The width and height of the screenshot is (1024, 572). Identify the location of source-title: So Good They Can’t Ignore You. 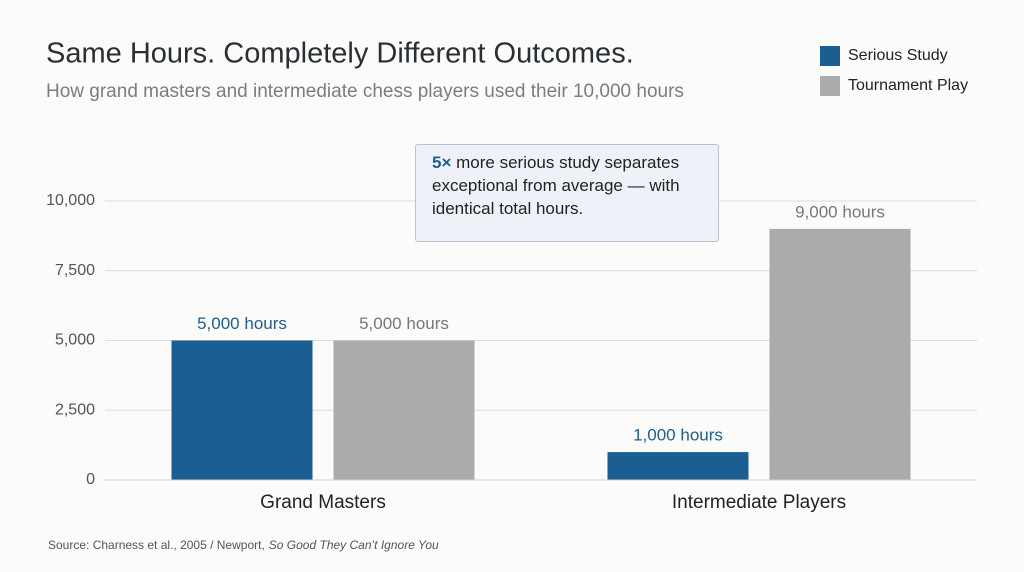
(353, 545).